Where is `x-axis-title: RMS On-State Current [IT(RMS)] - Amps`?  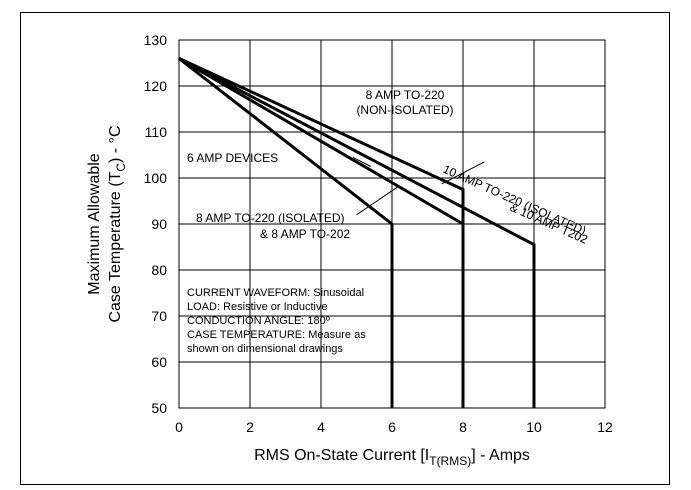 x-axis-title: RMS On-State Current [IT(RMS)] - Amps is located at coordinates (392, 457).